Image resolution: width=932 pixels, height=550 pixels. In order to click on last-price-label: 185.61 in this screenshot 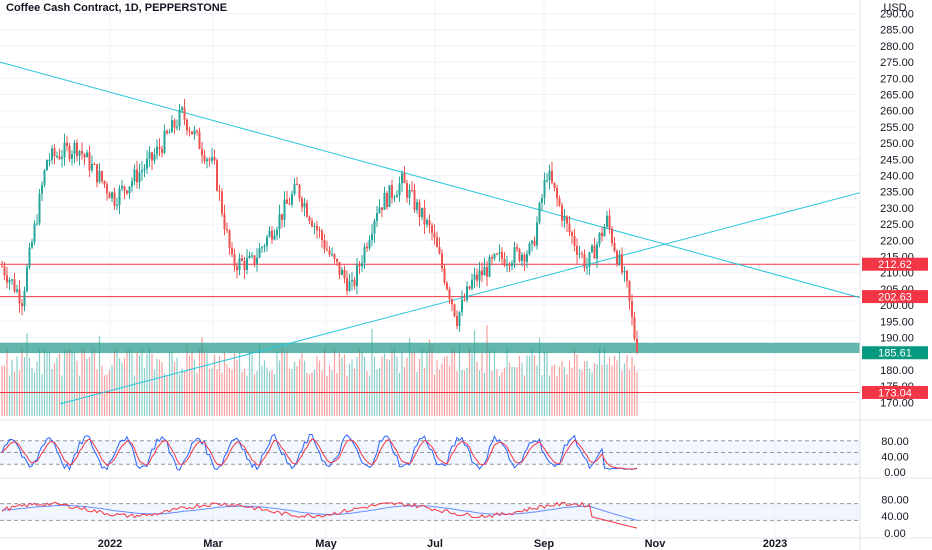, I will do `click(895, 354)`.